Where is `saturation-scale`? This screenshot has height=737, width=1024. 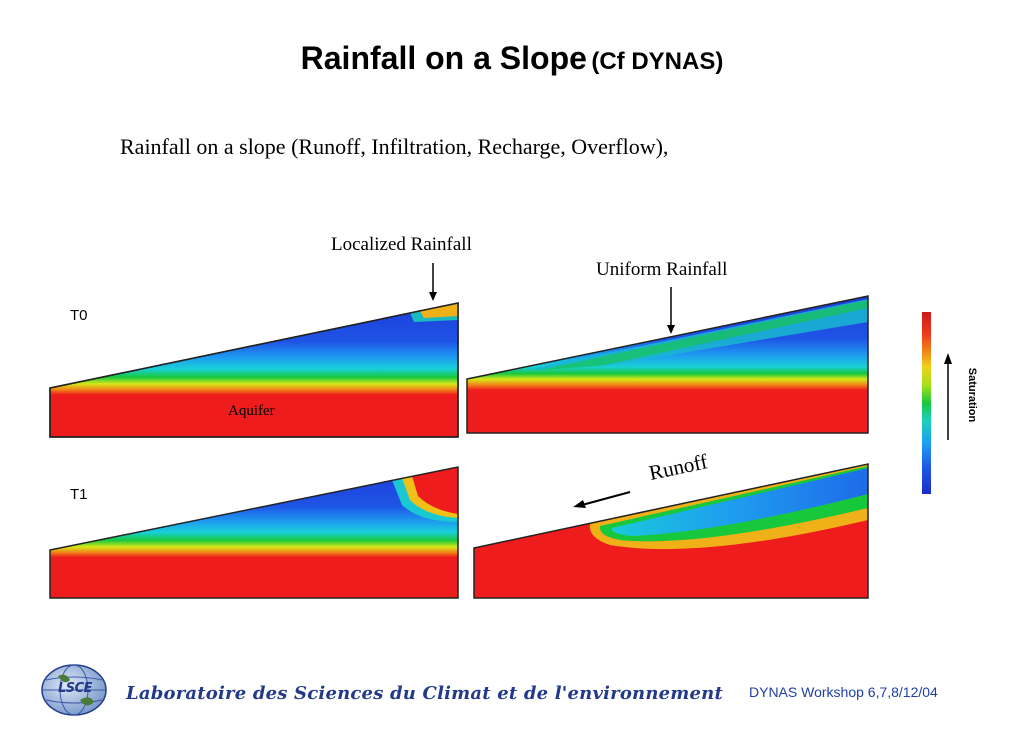
saturation-scale is located at coordinates (937, 403).